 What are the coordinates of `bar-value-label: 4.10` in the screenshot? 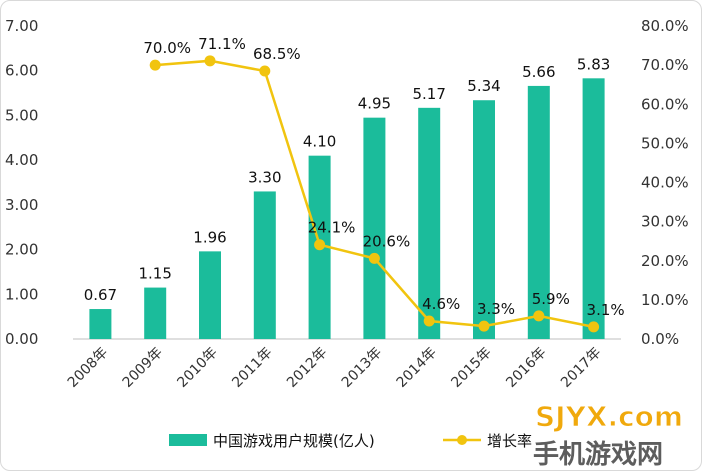 It's located at (319, 142).